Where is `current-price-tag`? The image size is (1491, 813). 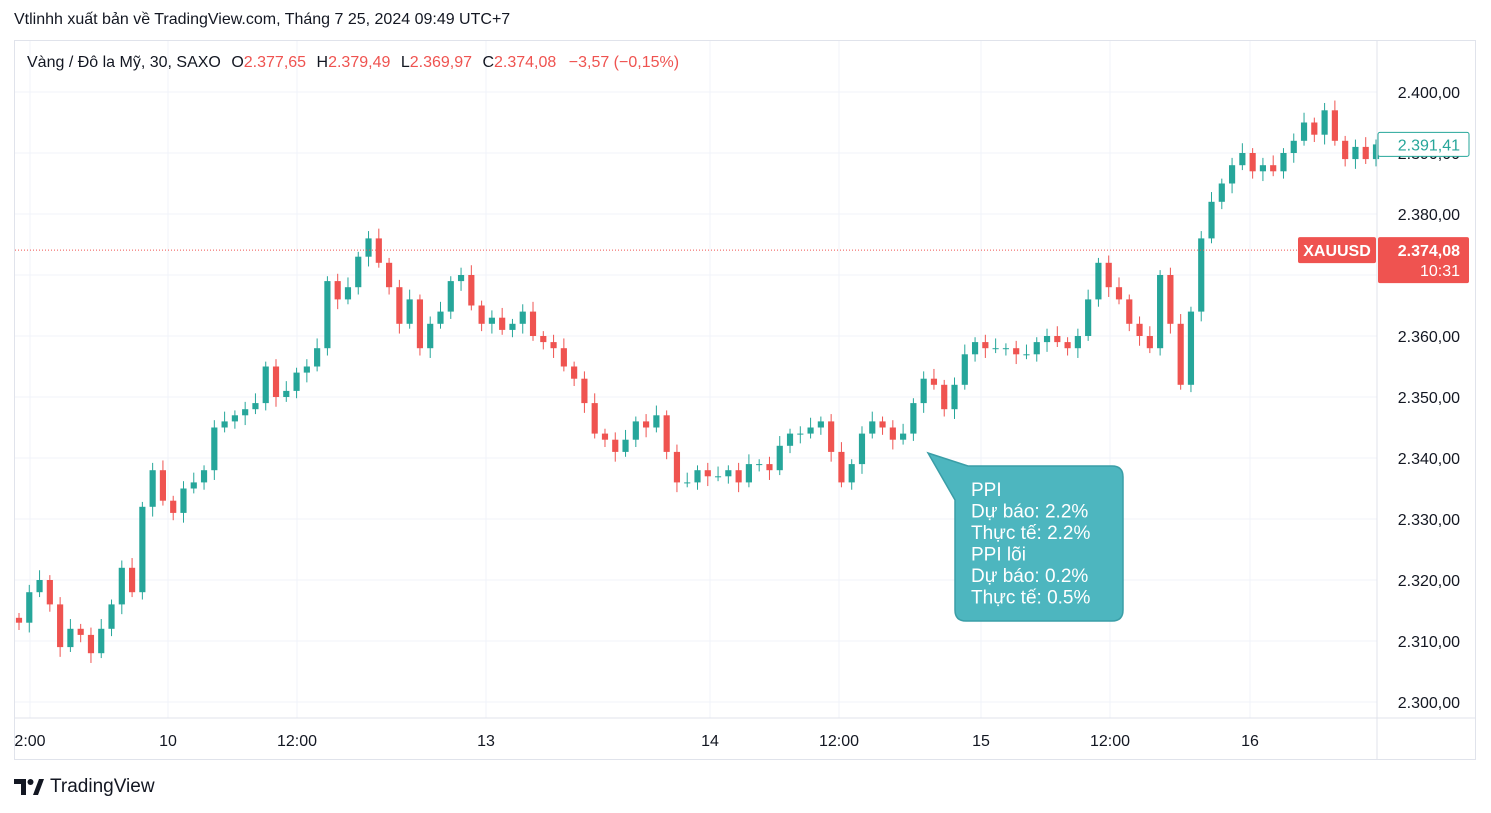 current-price-tag is located at coordinates (1423, 144).